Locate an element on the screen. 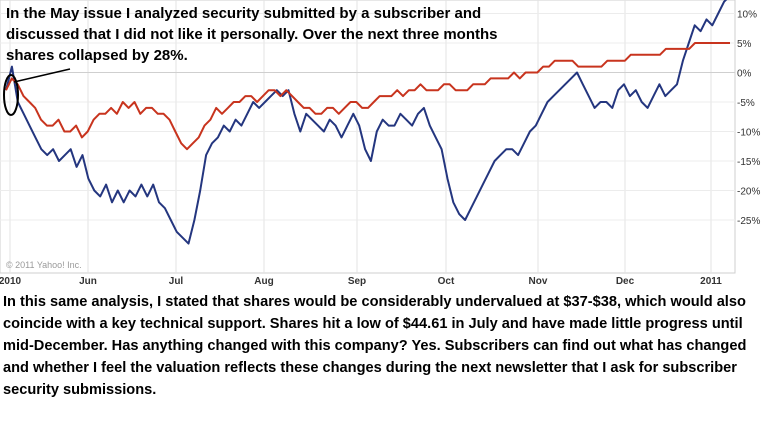 The height and width of the screenshot is (430, 777). x-tick-label: 2011 is located at coordinates (711, 281).